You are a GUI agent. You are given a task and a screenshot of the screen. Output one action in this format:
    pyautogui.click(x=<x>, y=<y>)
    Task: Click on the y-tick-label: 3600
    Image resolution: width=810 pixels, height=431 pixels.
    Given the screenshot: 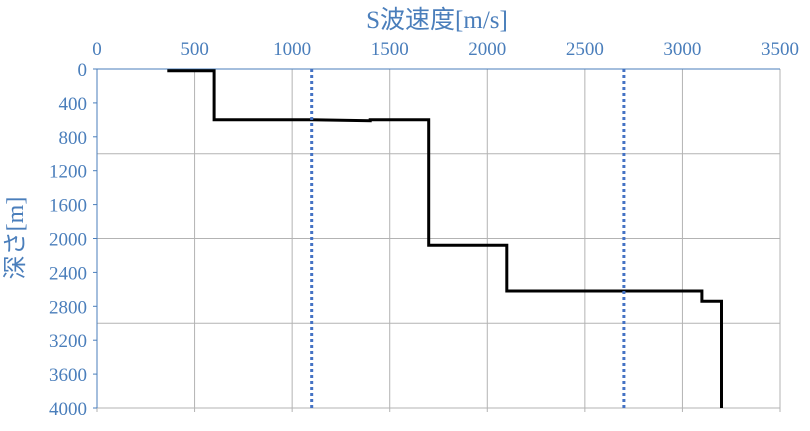 What is the action you would take?
    pyautogui.click(x=68, y=375)
    